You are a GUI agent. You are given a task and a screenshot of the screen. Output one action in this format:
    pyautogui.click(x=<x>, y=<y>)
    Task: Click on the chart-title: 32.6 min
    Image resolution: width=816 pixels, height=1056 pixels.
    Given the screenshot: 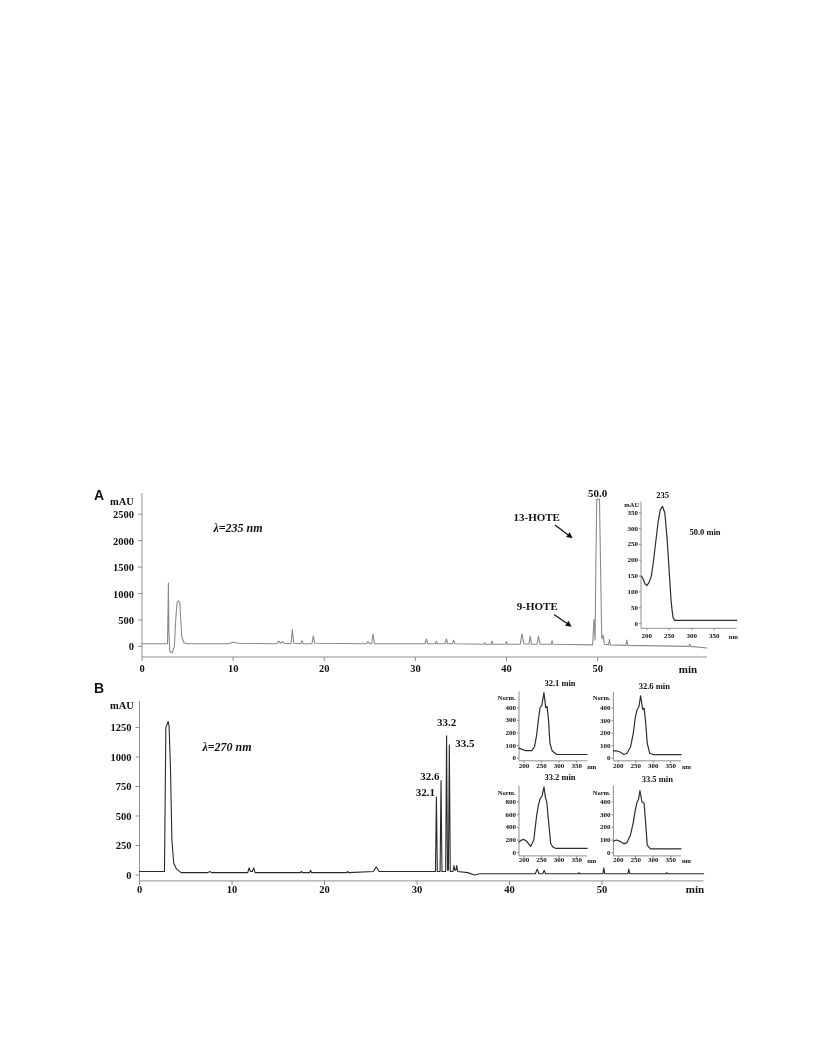 What is the action you would take?
    pyautogui.click(x=654, y=685)
    